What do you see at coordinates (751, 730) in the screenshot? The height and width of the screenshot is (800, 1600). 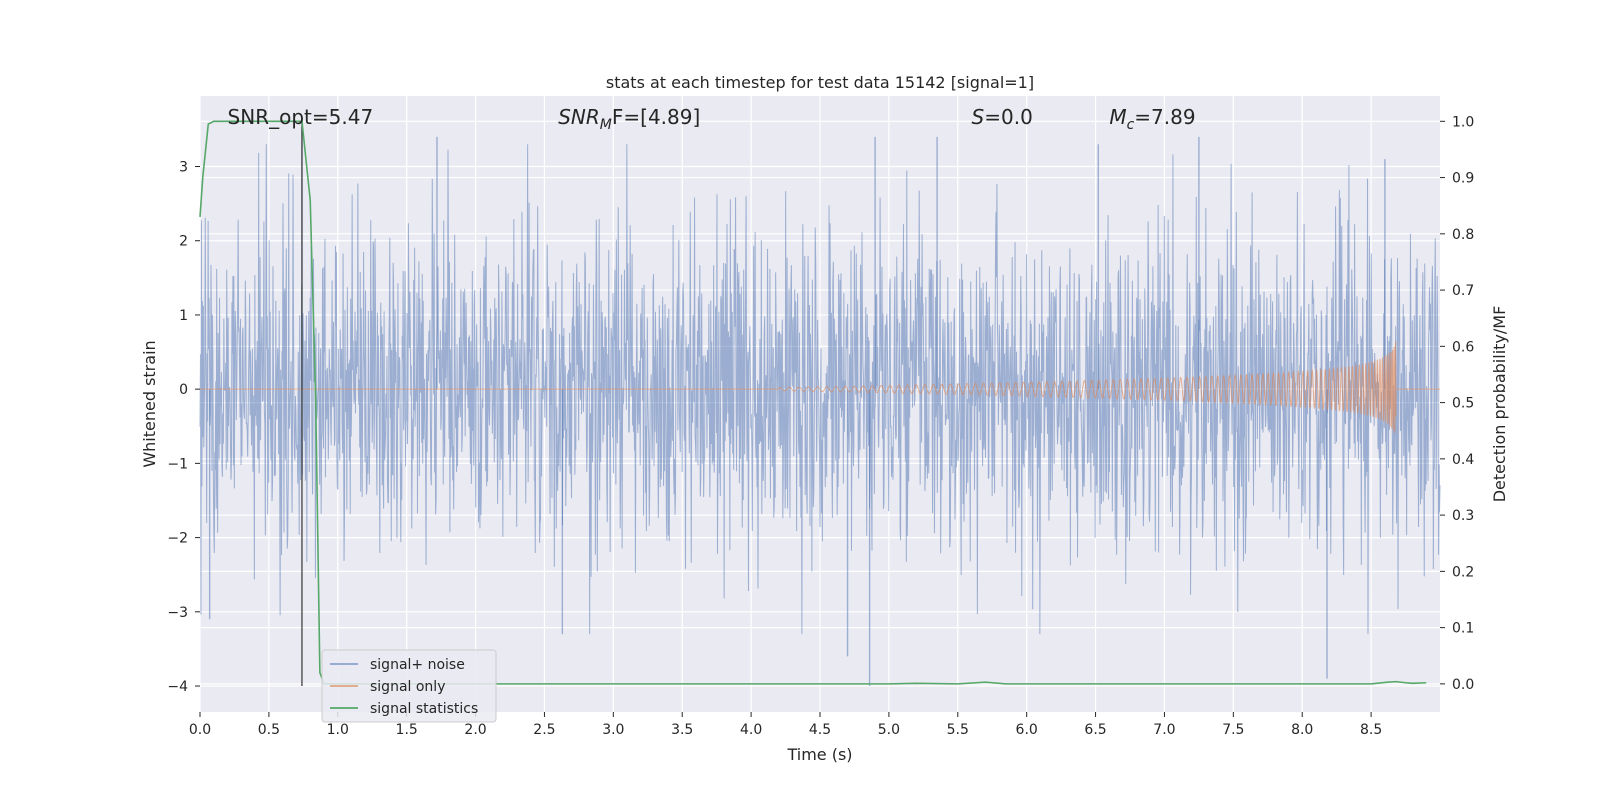 I see `x-tick-label-8: 4.0` at bounding box center [751, 730].